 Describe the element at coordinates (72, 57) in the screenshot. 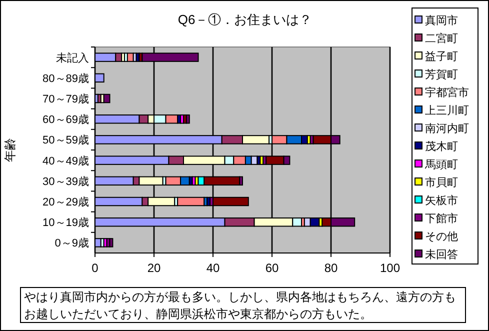

I see `y-tick-label: 未記入` at that location.